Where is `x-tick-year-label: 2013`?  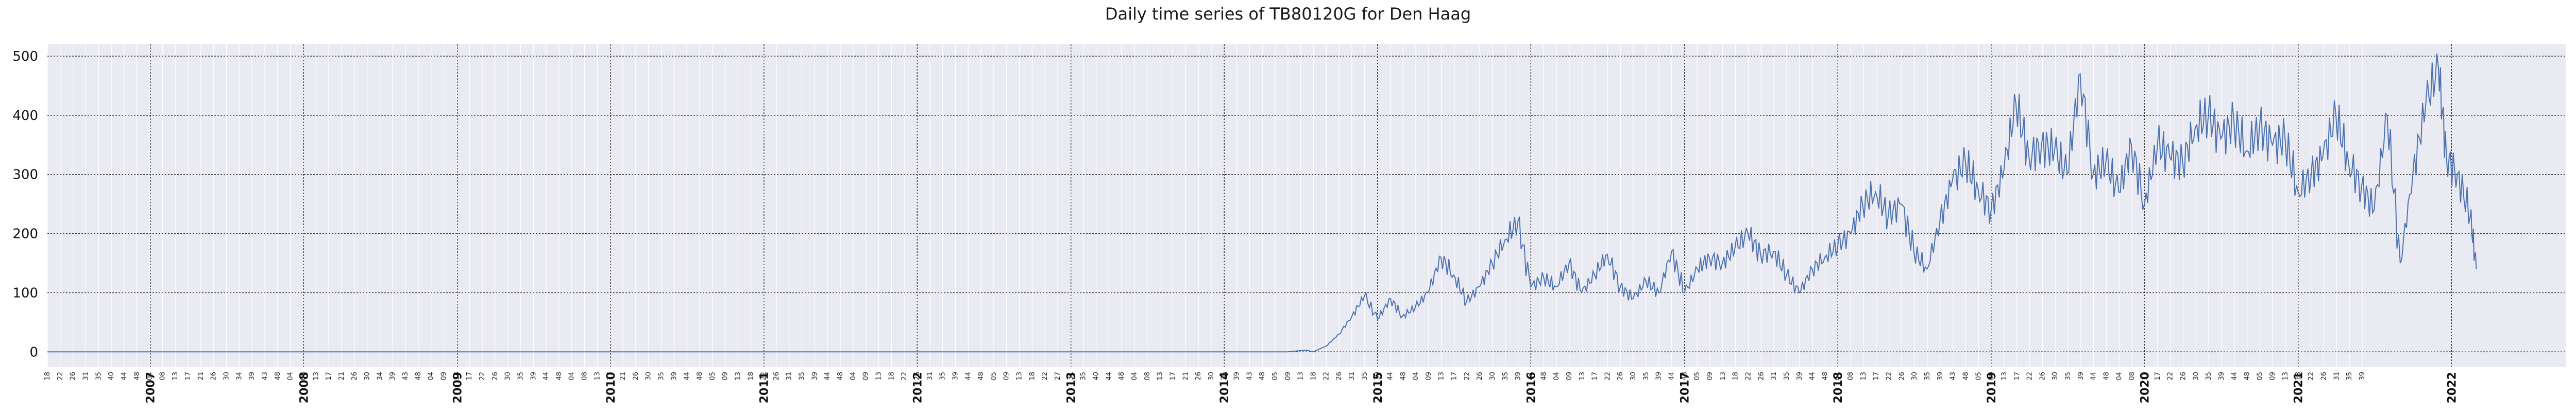
x-tick-year-label: 2013 is located at coordinates (1071, 387).